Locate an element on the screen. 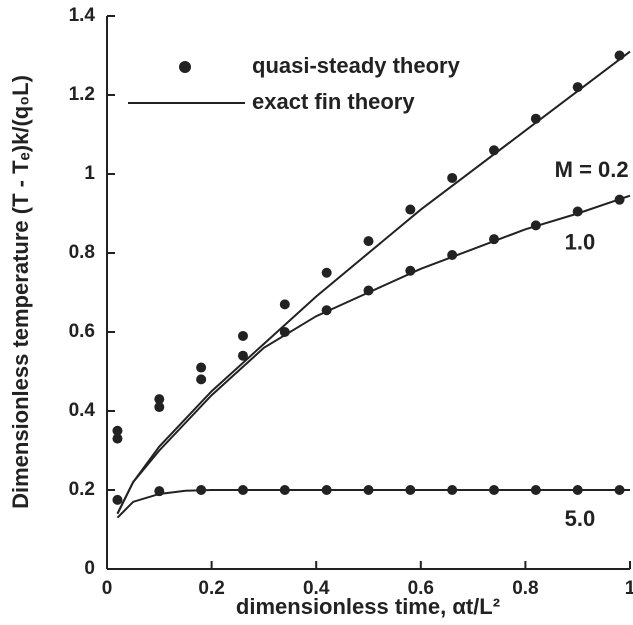 Image resolution: width=633 pixels, height=625 pixels. legend-label: exact fin theory is located at coordinates (333, 101).